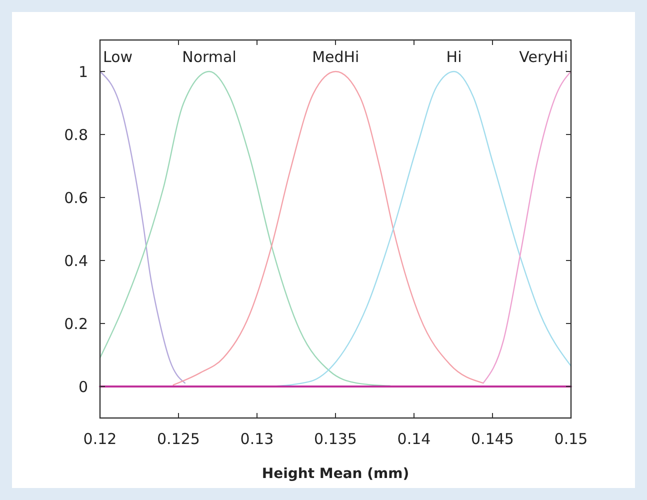  Describe the element at coordinates (76, 135) in the screenshot. I see `y-tick-label: 0.8` at that location.